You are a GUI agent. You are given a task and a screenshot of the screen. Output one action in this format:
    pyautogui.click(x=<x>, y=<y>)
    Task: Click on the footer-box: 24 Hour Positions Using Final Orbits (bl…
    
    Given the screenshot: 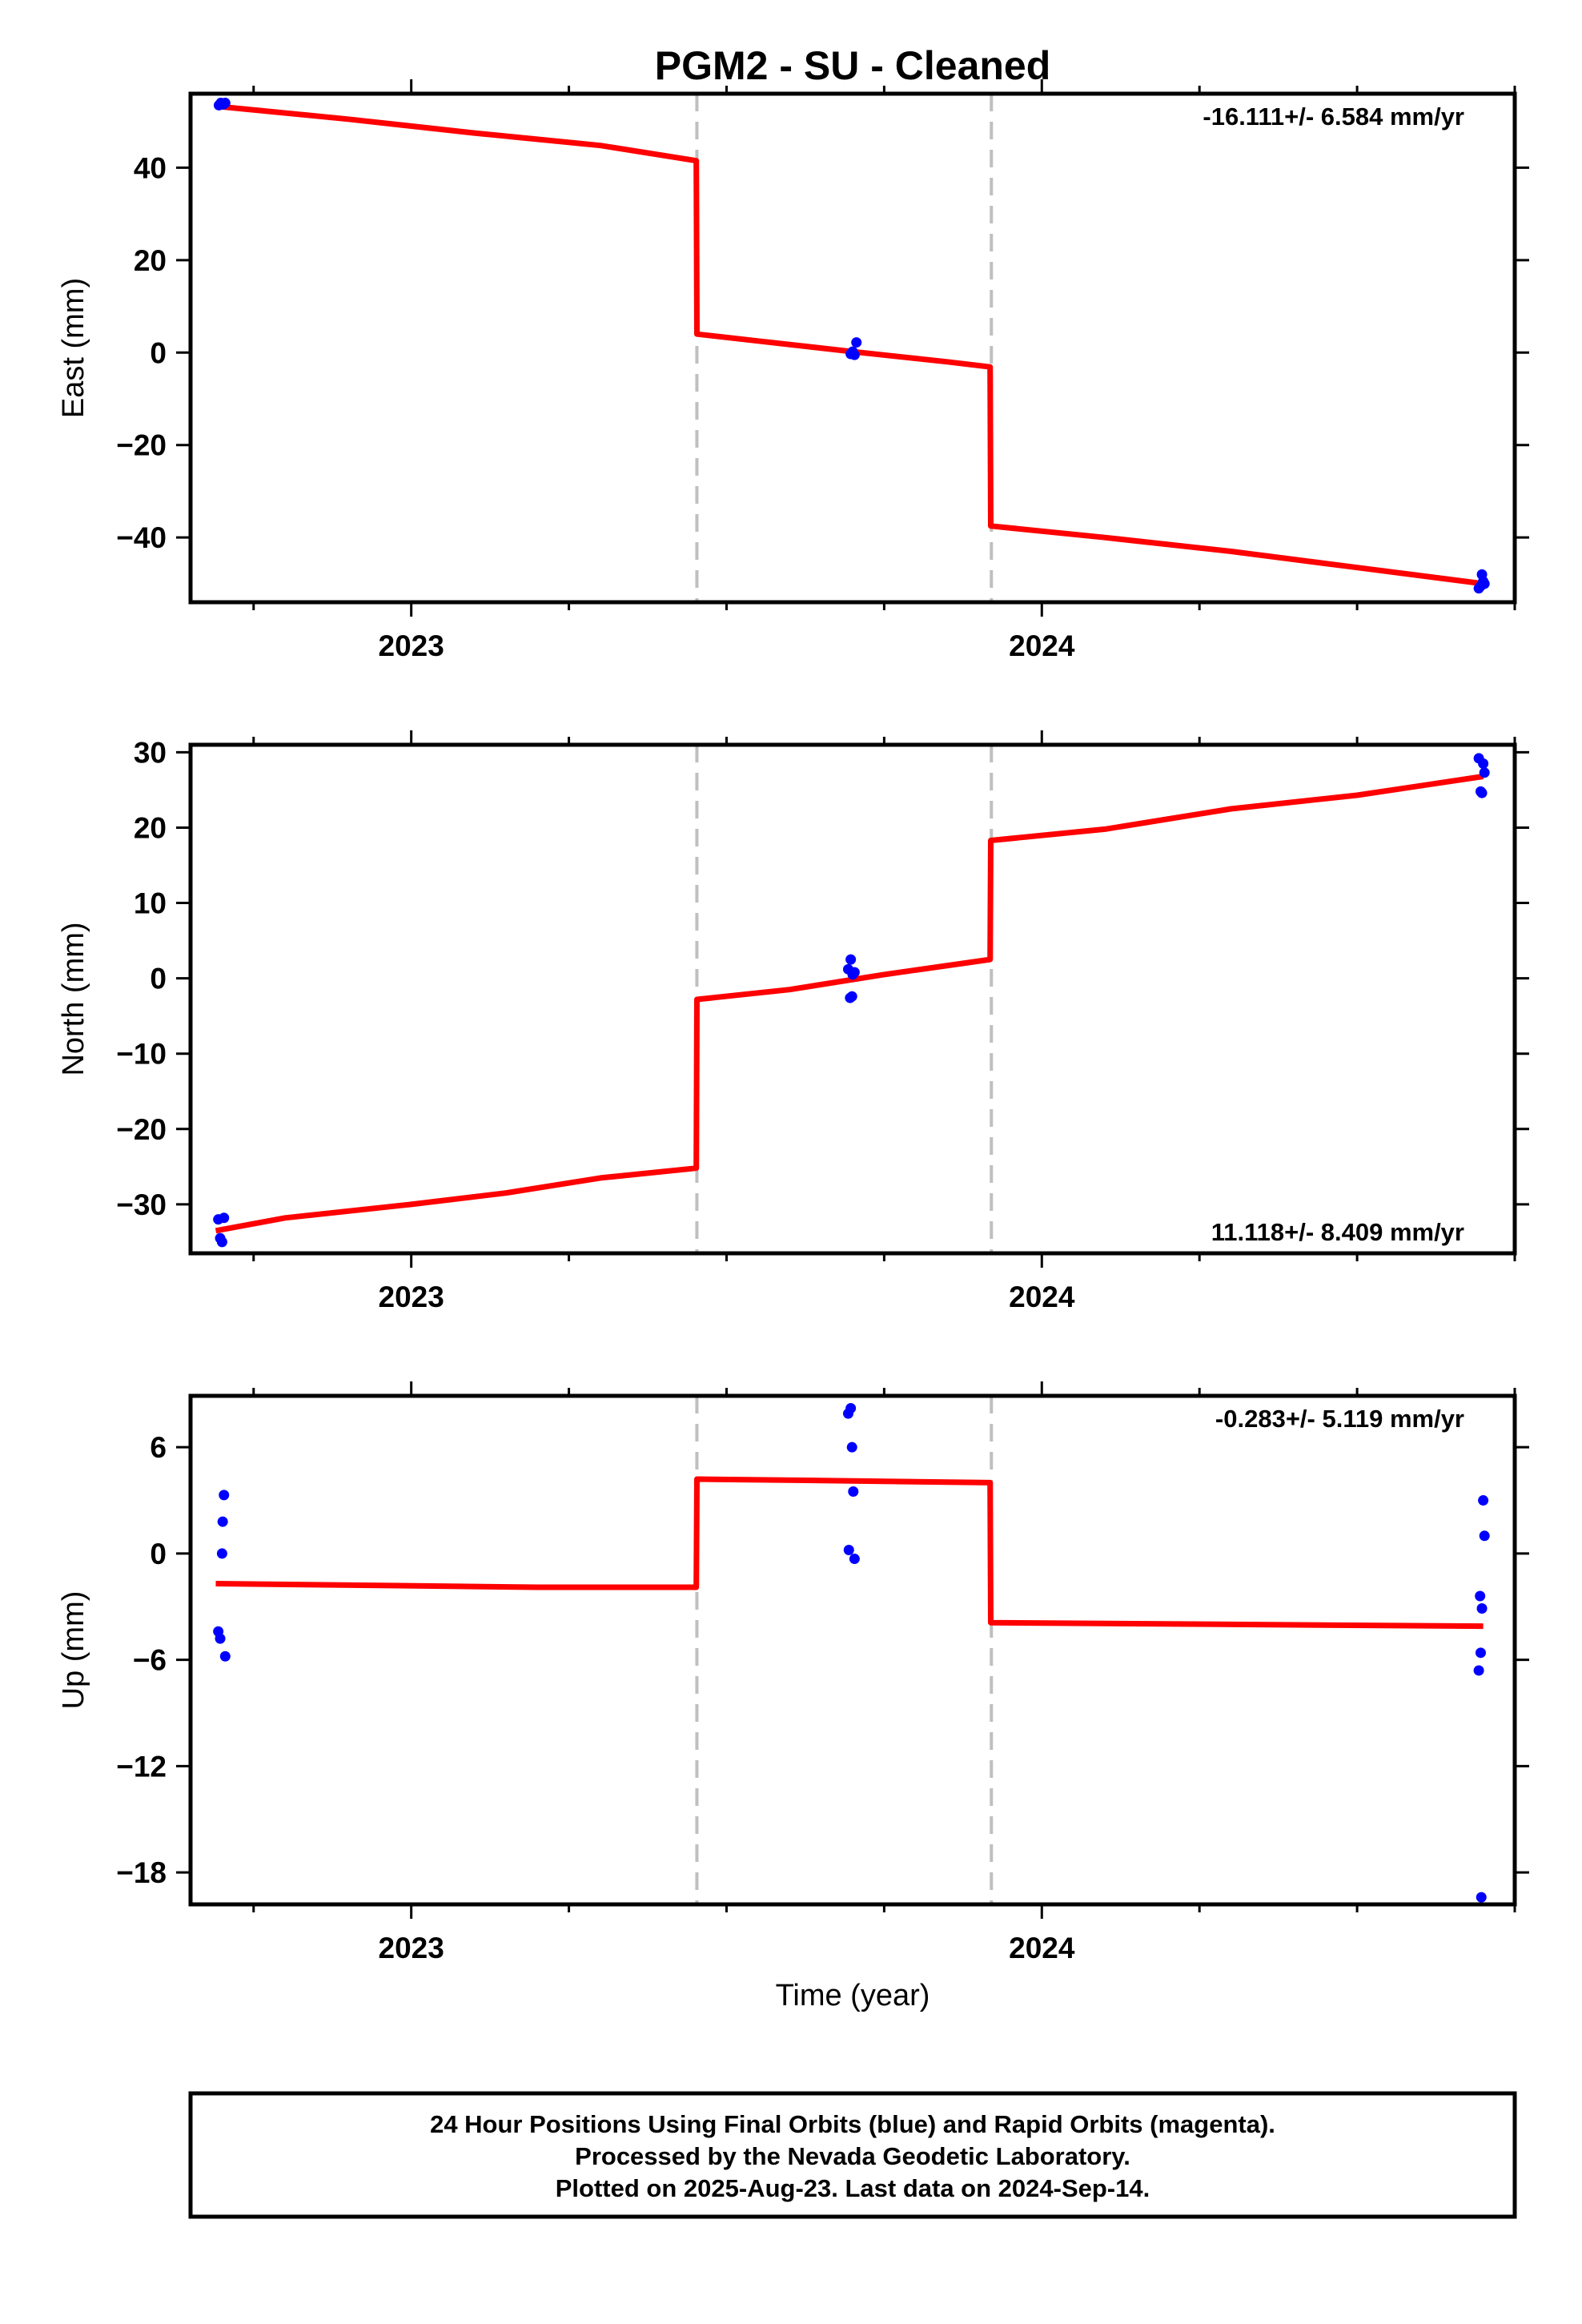 What is the action you would take?
    pyautogui.click(x=852, y=2155)
    